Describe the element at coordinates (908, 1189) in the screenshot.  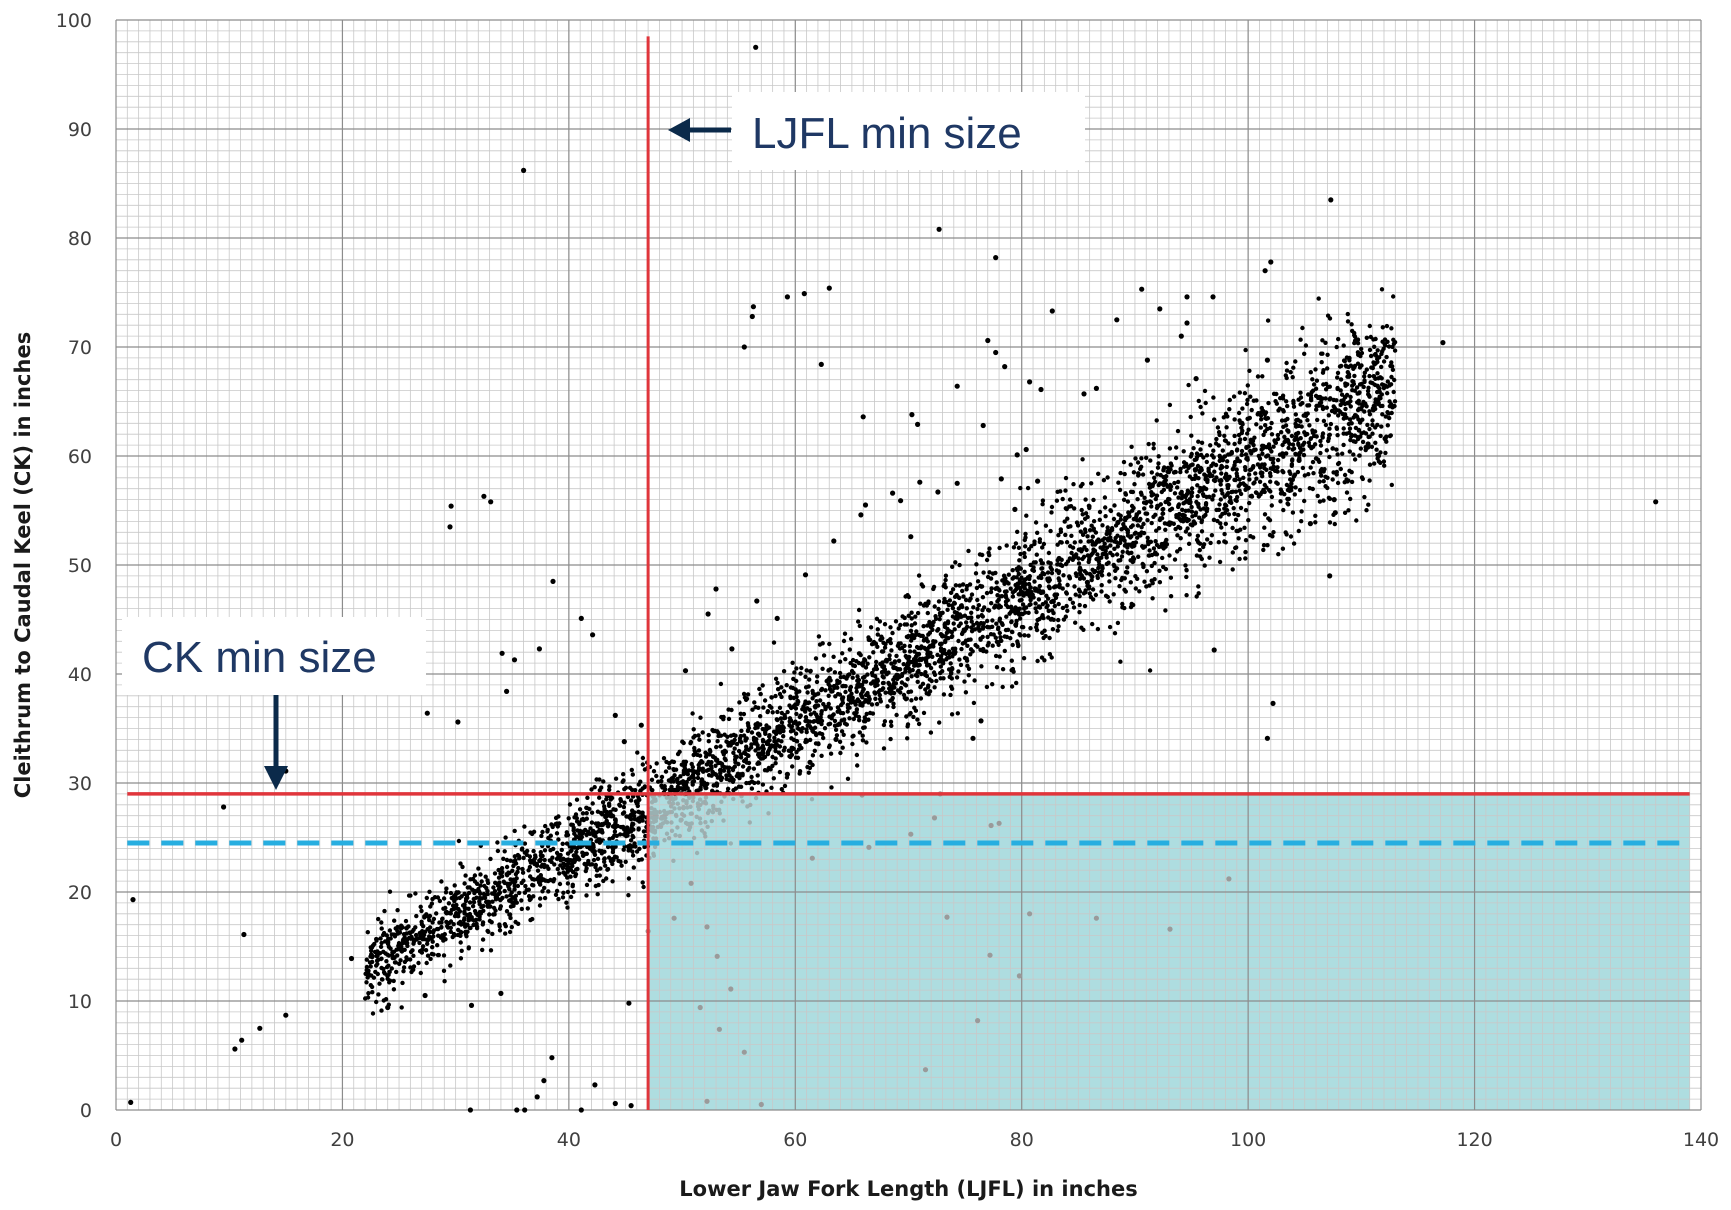
I see `x-axis-title: Lower Jaw Fork Length (LJFL) in inches` at that location.